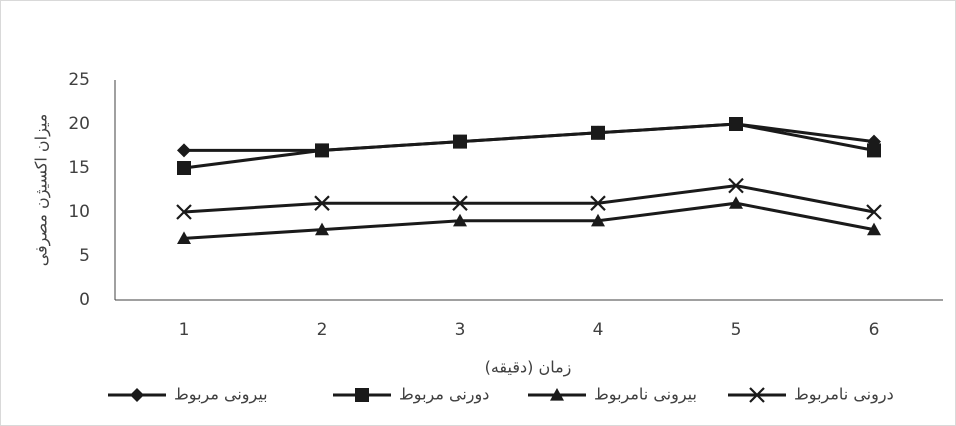 This screenshot has width=956, height=426. What do you see at coordinates (84, 256) in the screenshot?
I see `y-tick-label: 5` at bounding box center [84, 256].